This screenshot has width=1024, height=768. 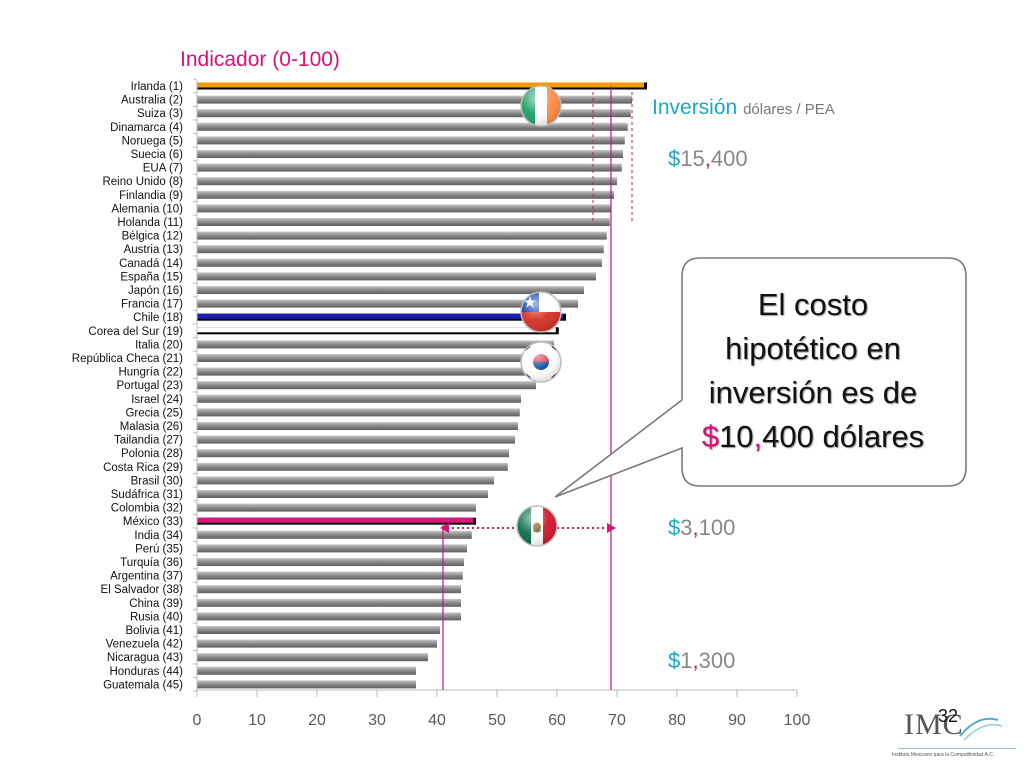 What do you see at coordinates (135, 332) in the screenshot?
I see `category-label: Corea del Sur (19)` at bounding box center [135, 332].